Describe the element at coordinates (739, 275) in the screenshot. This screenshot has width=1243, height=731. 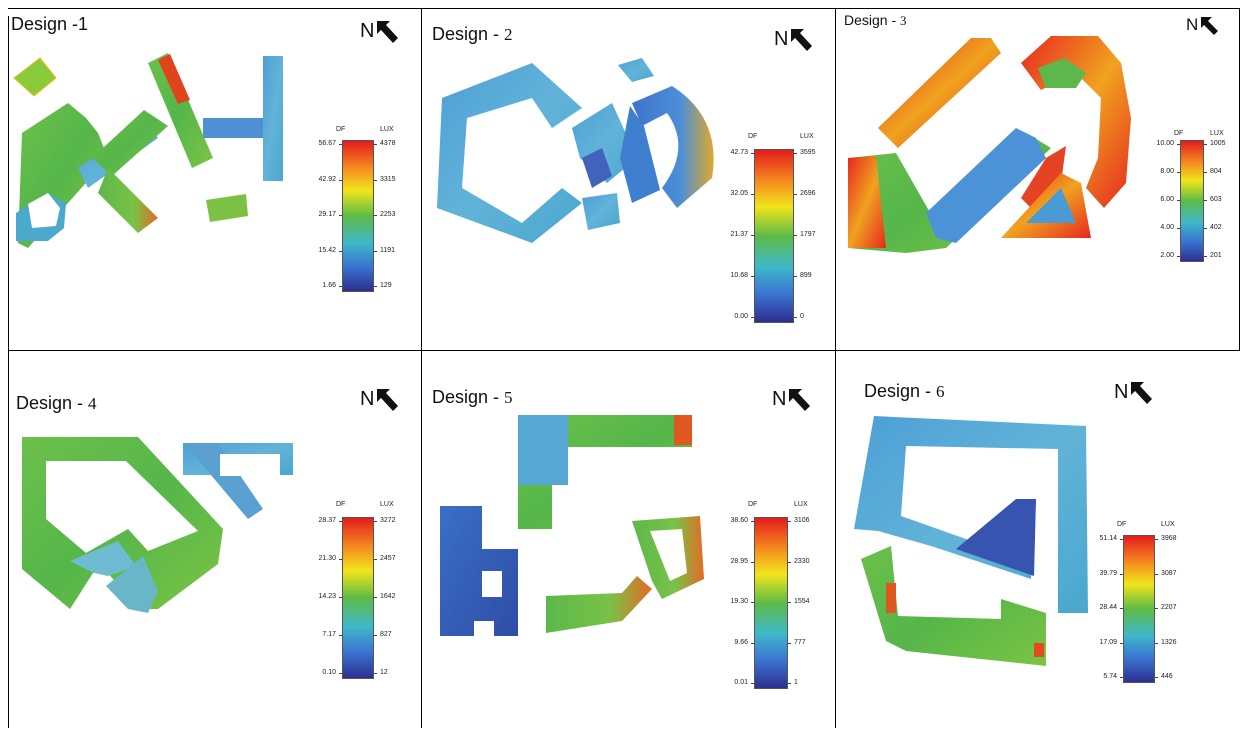
I see `legend-df-value: 10.68` at that location.